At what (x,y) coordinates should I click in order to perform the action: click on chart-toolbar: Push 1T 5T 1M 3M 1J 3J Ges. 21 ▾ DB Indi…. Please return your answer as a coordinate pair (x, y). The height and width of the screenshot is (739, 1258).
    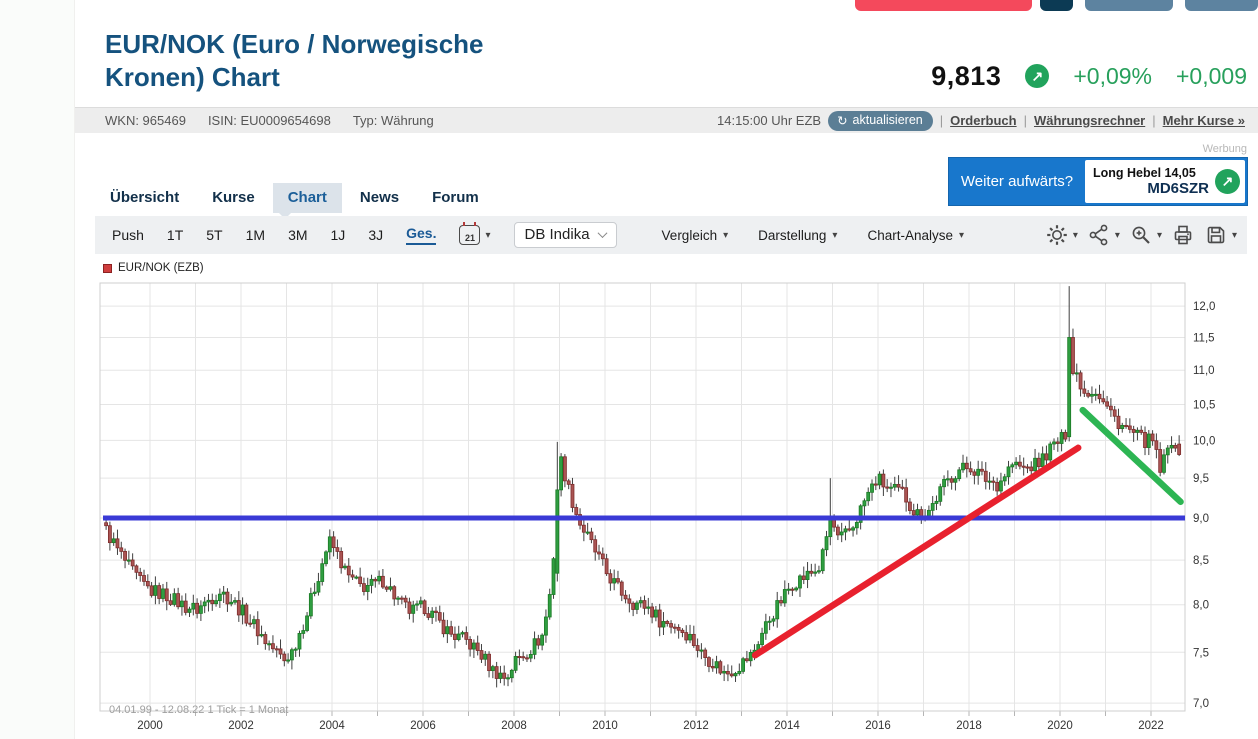
    Looking at the image, I should click on (671, 235).